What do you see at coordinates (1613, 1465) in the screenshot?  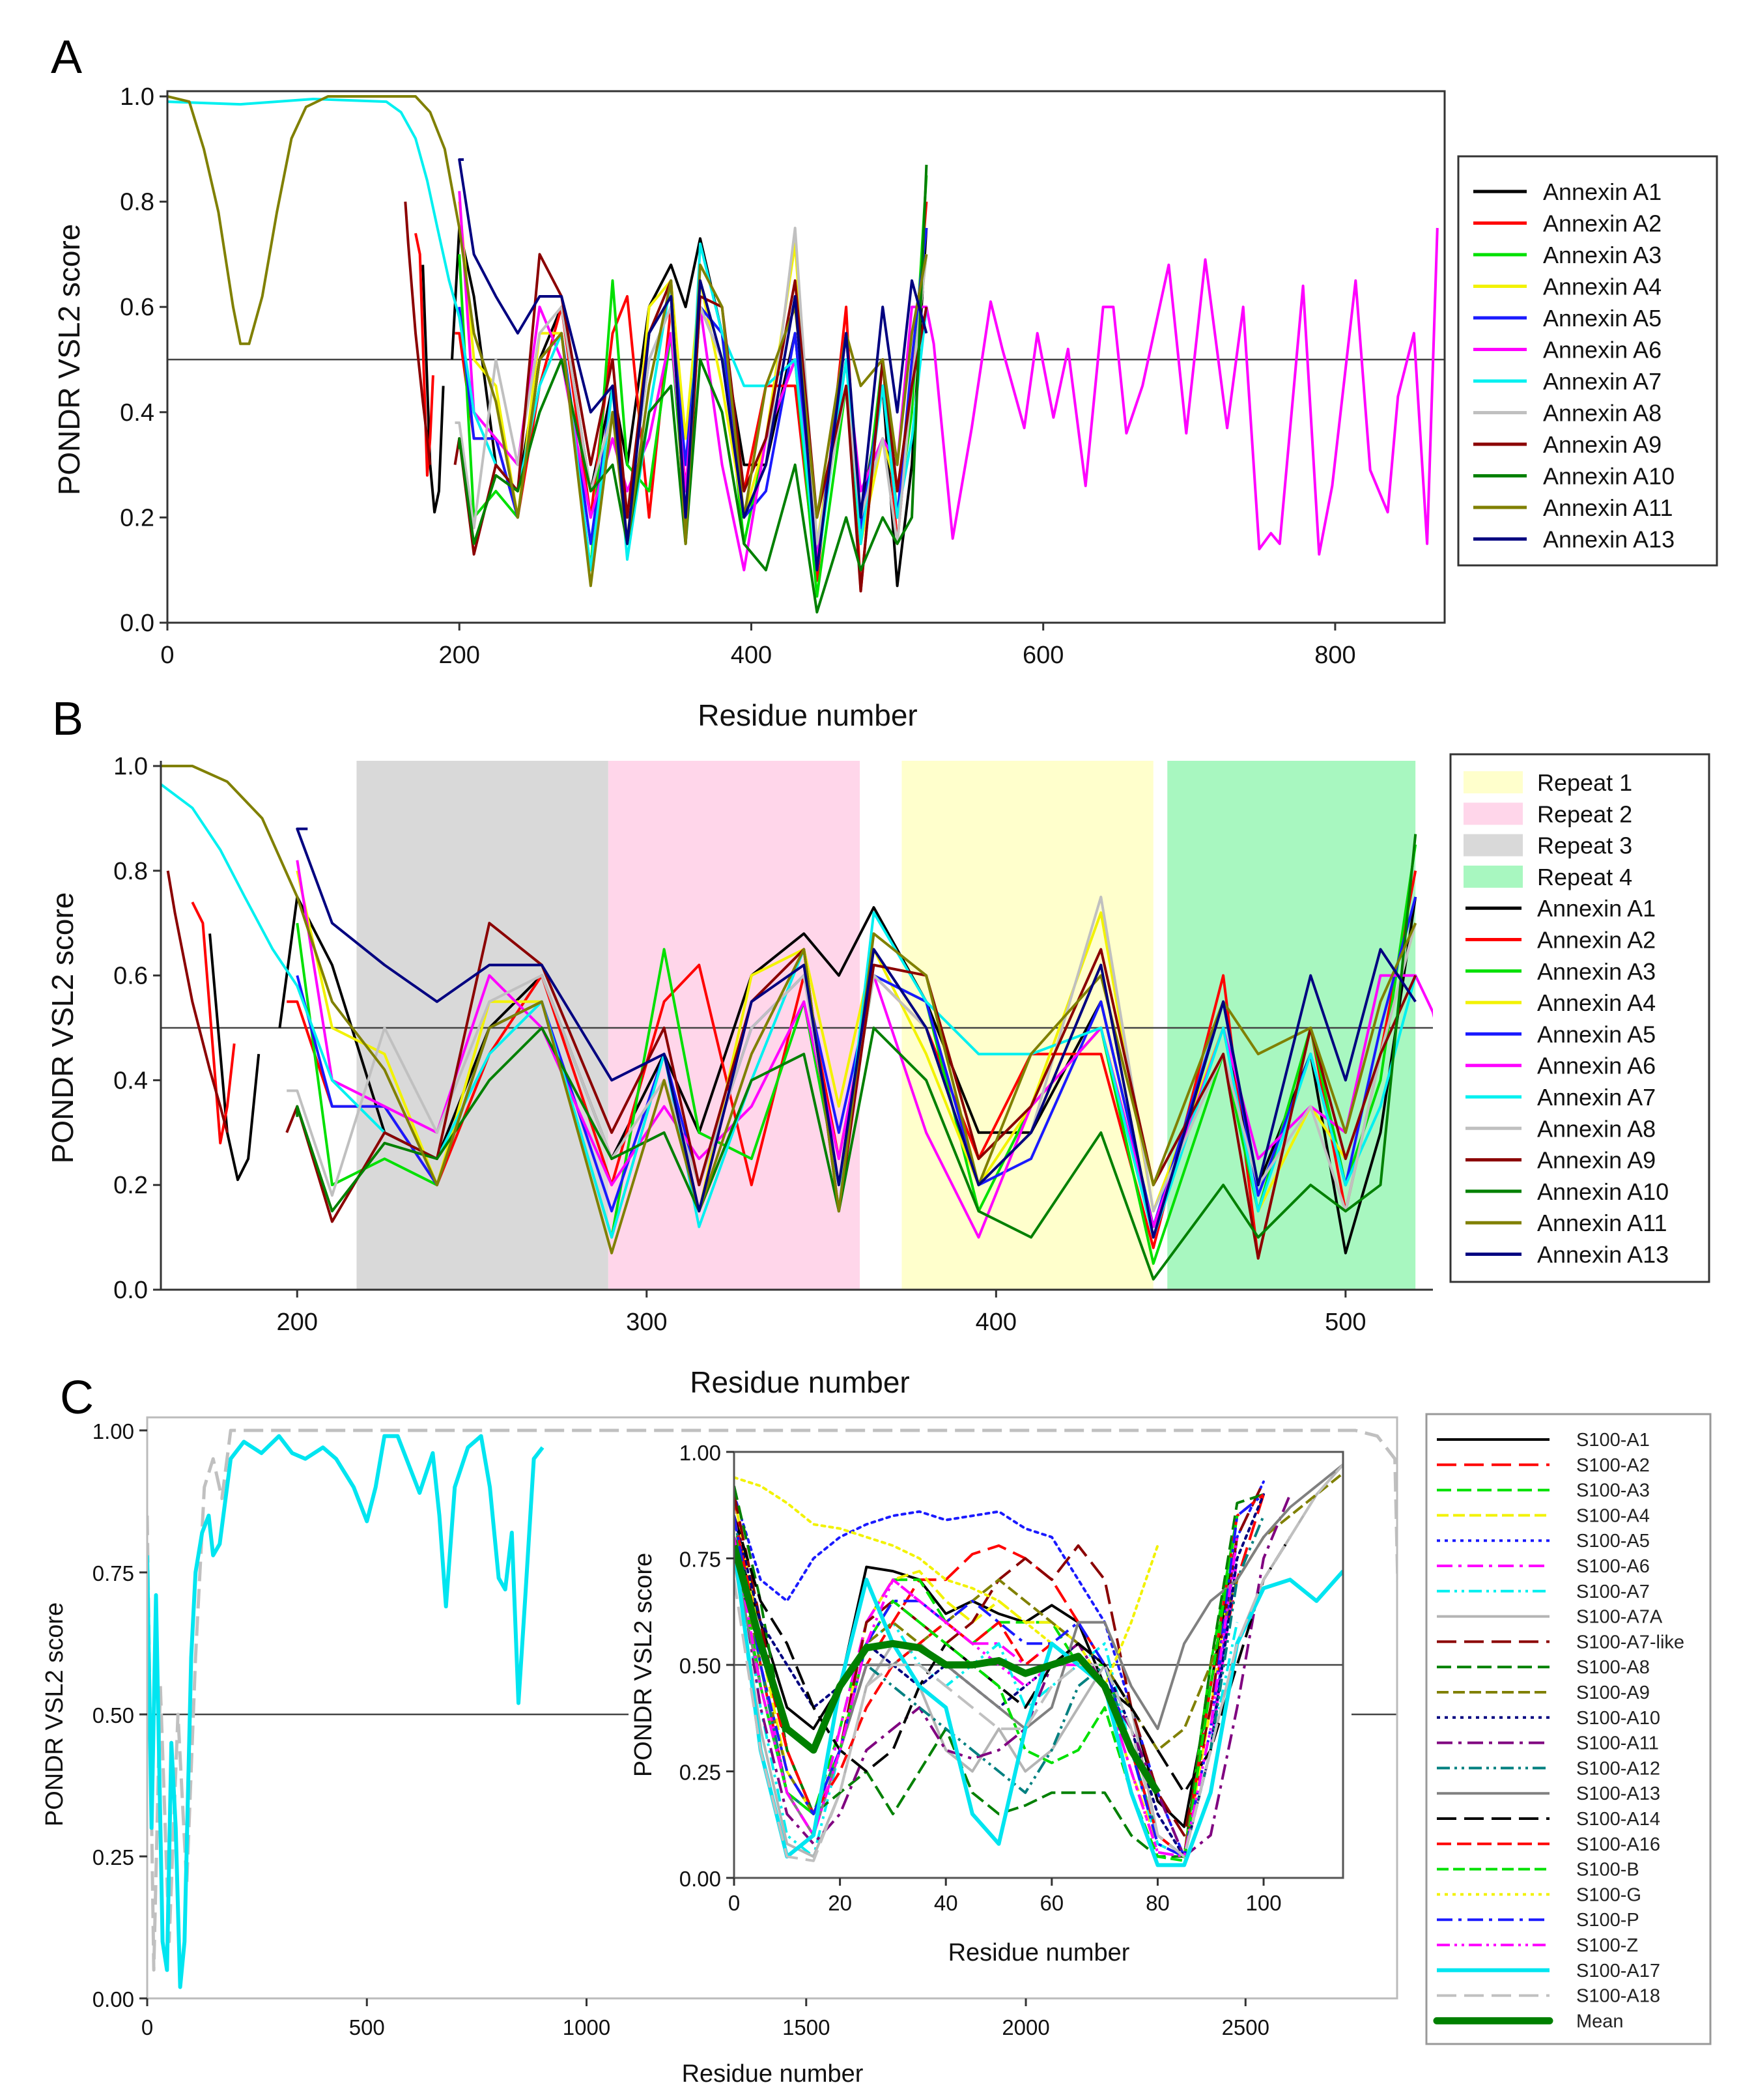 I see `legend-label: S100-A2` at bounding box center [1613, 1465].